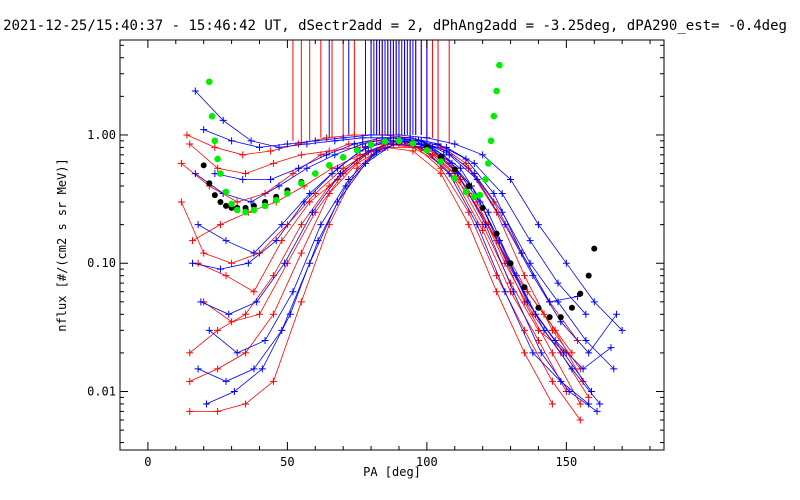  What do you see at coordinates (427, 462) in the screenshot?
I see `x-tick-label-2: 100` at bounding box center [427, 462].